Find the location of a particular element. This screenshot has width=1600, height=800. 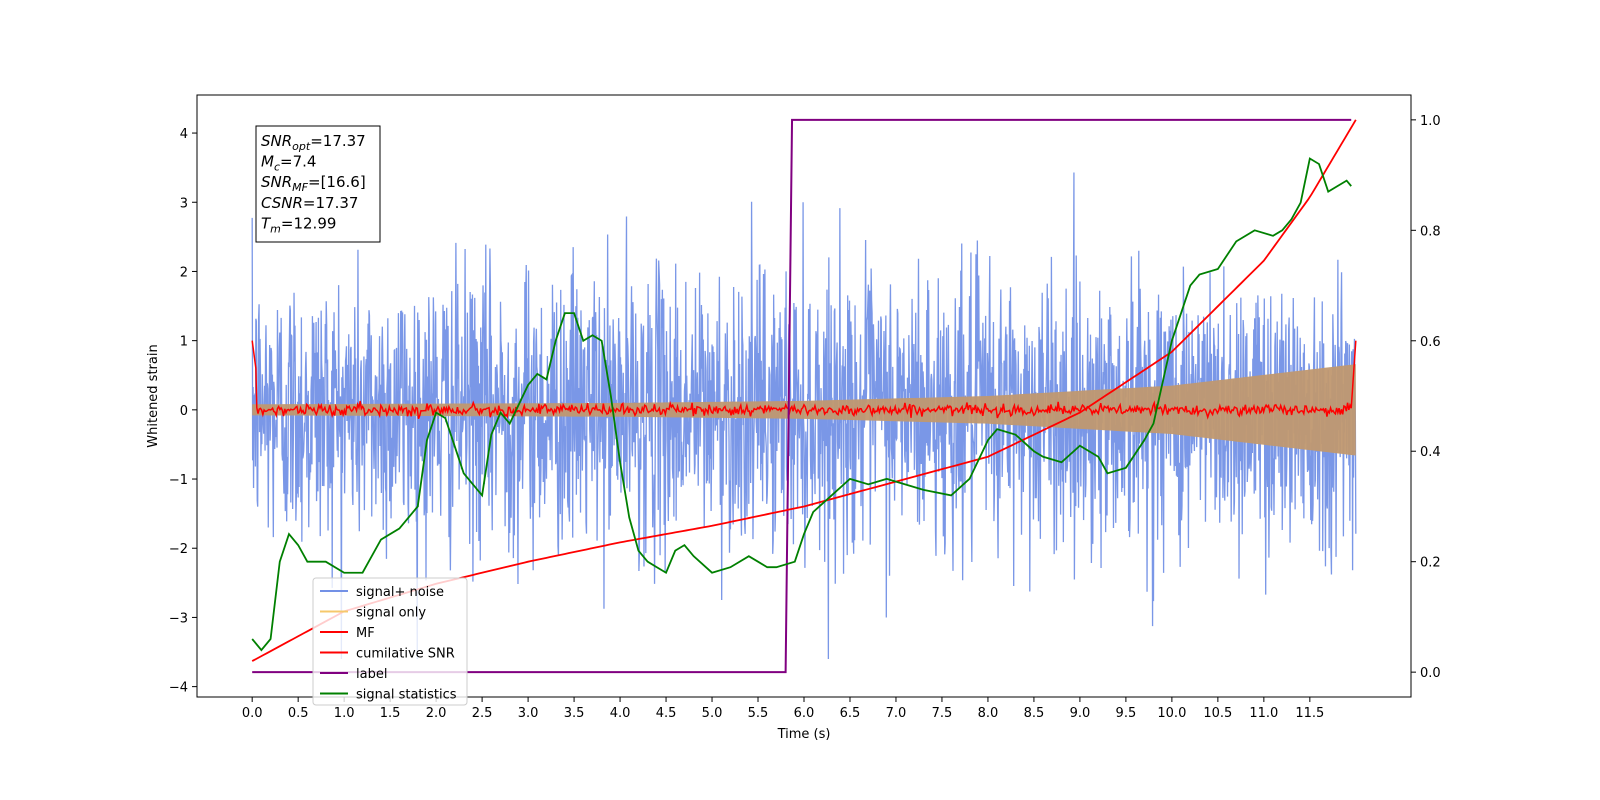

y-tick-label: 3 is located at coordinates (184, 203).